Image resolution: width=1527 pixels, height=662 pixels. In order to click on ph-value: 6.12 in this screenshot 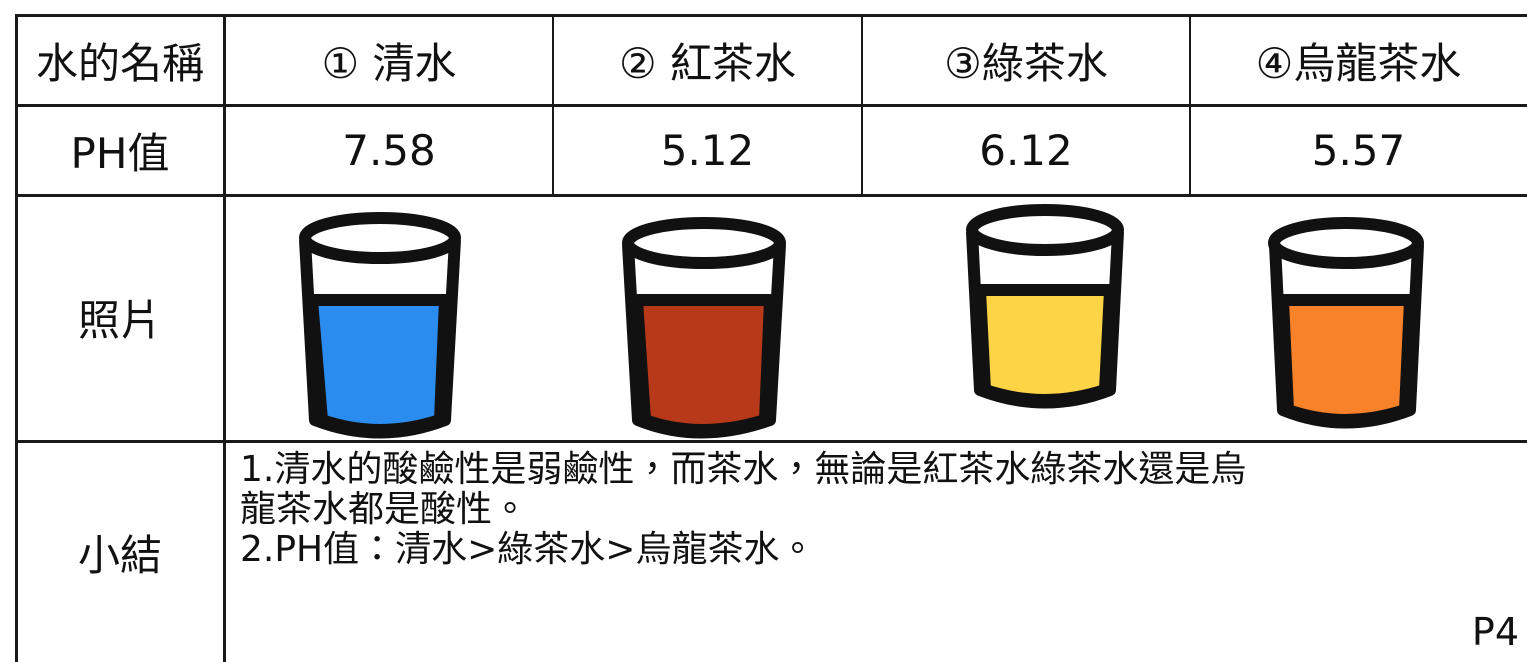, I will do `click(1026, 150)`.